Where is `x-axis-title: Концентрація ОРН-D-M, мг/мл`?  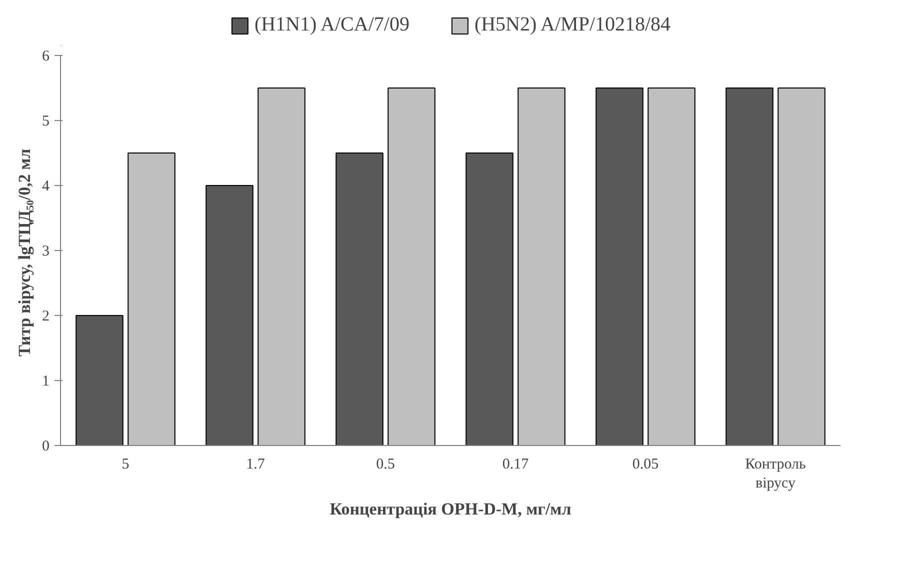
x-axis-title: Концентрація ОРН-D-M, мг/мл is located at coordinates (451, 509).